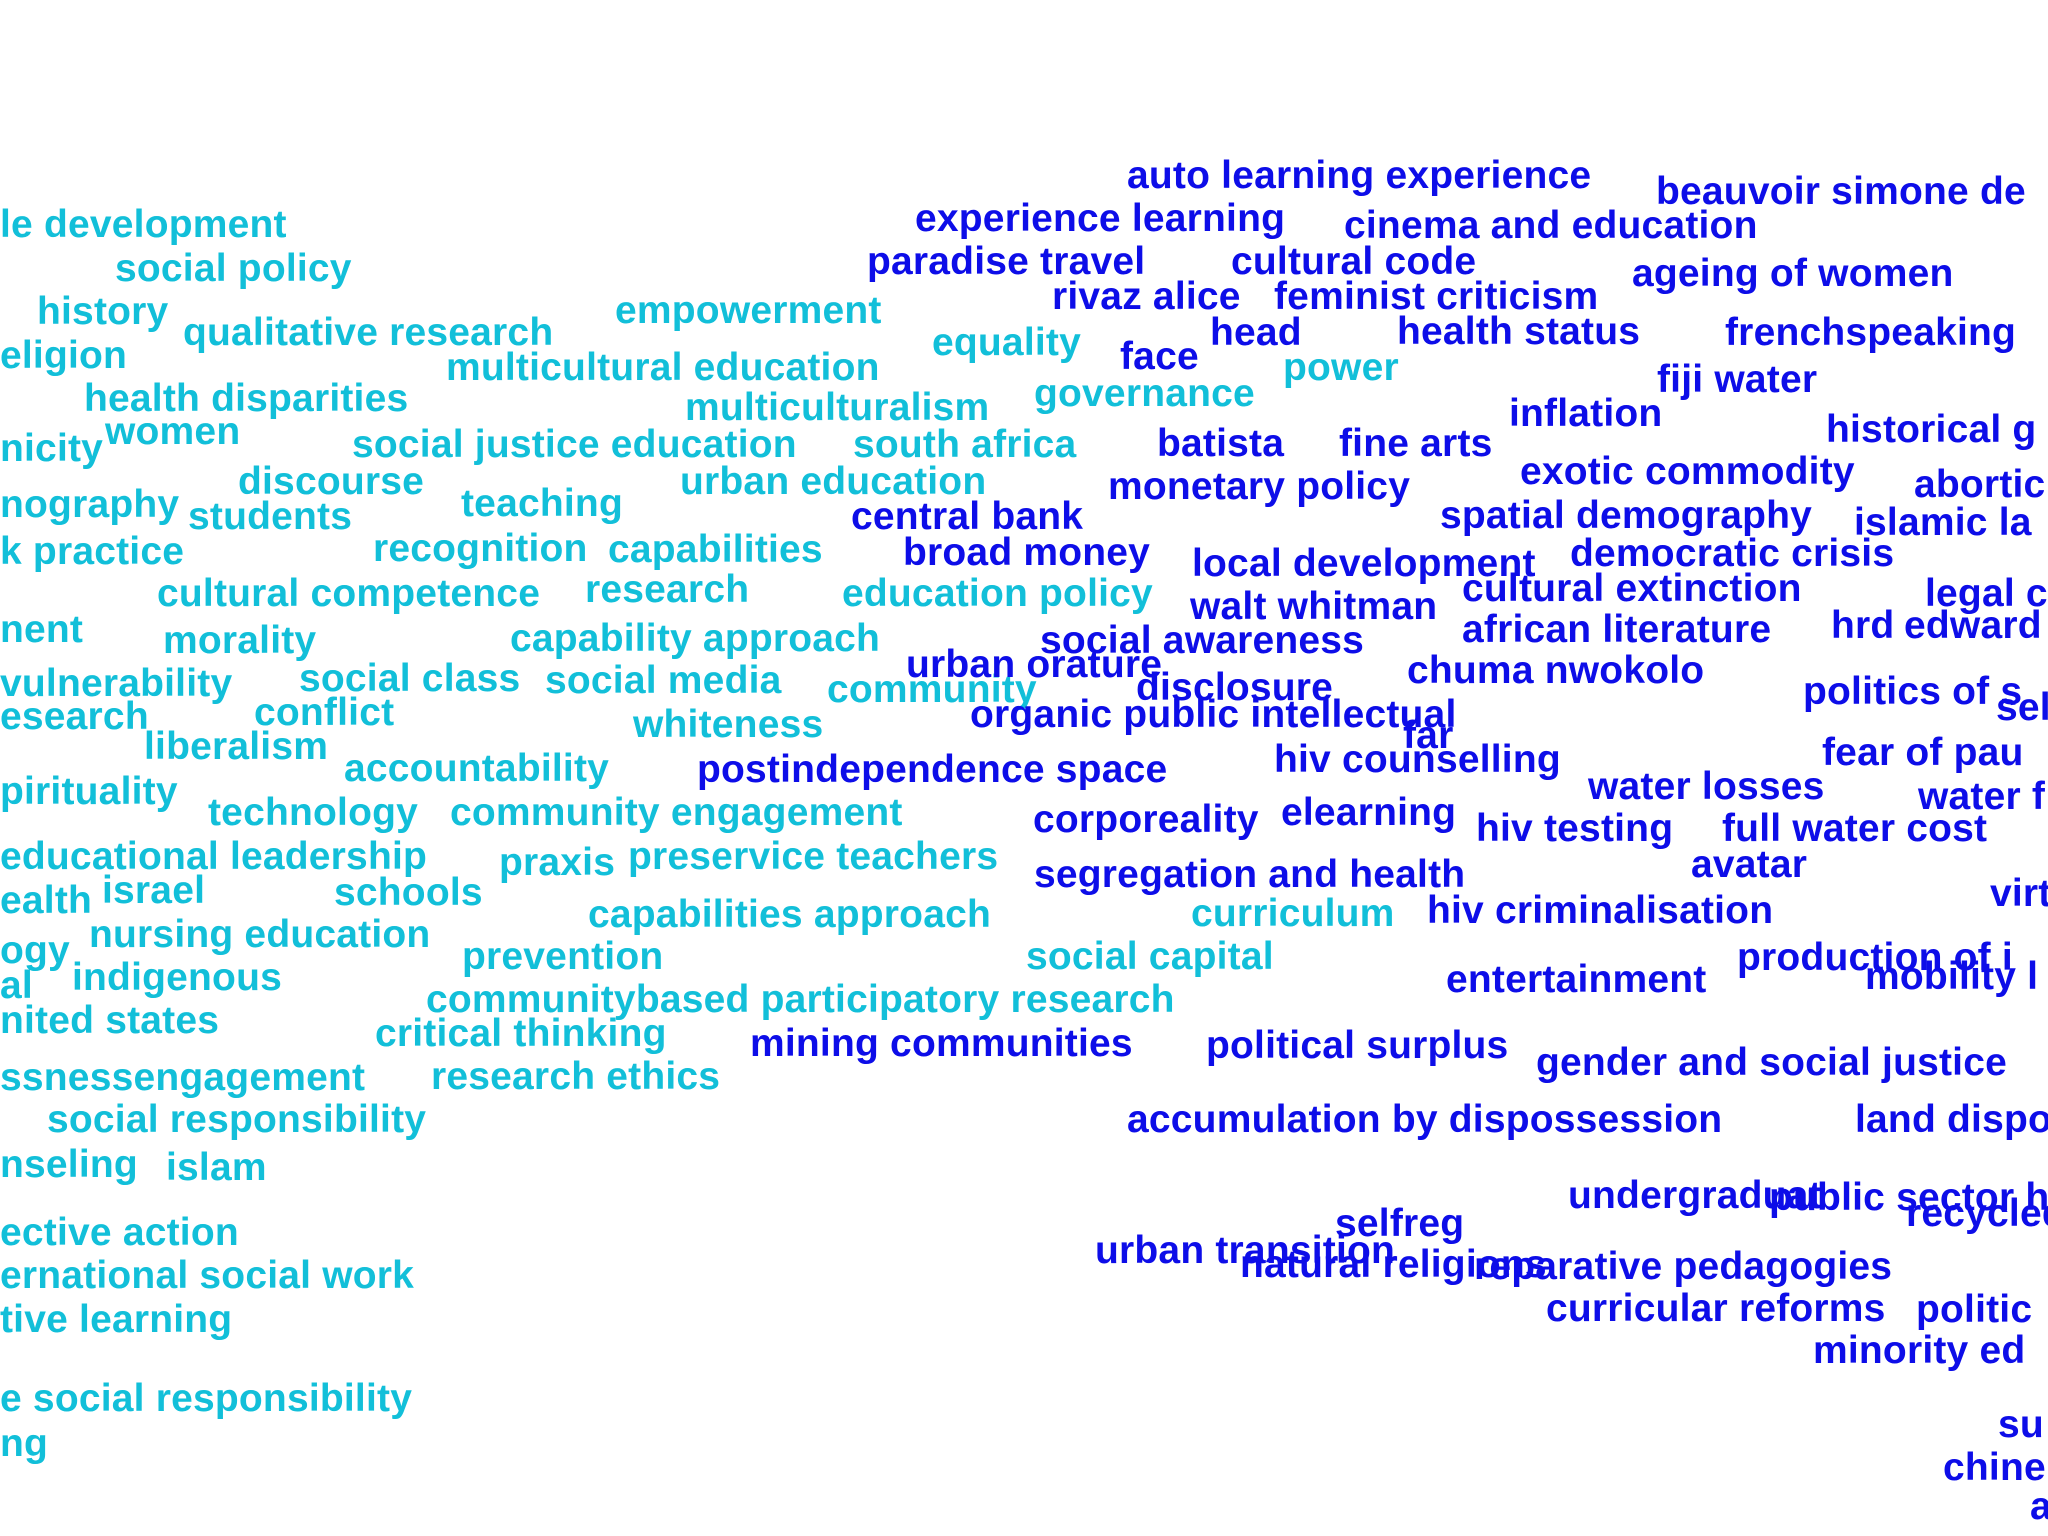 This screenshot has height=1536, width=2048. I want to click on word-elearning: elearning, so click(1369, 812).